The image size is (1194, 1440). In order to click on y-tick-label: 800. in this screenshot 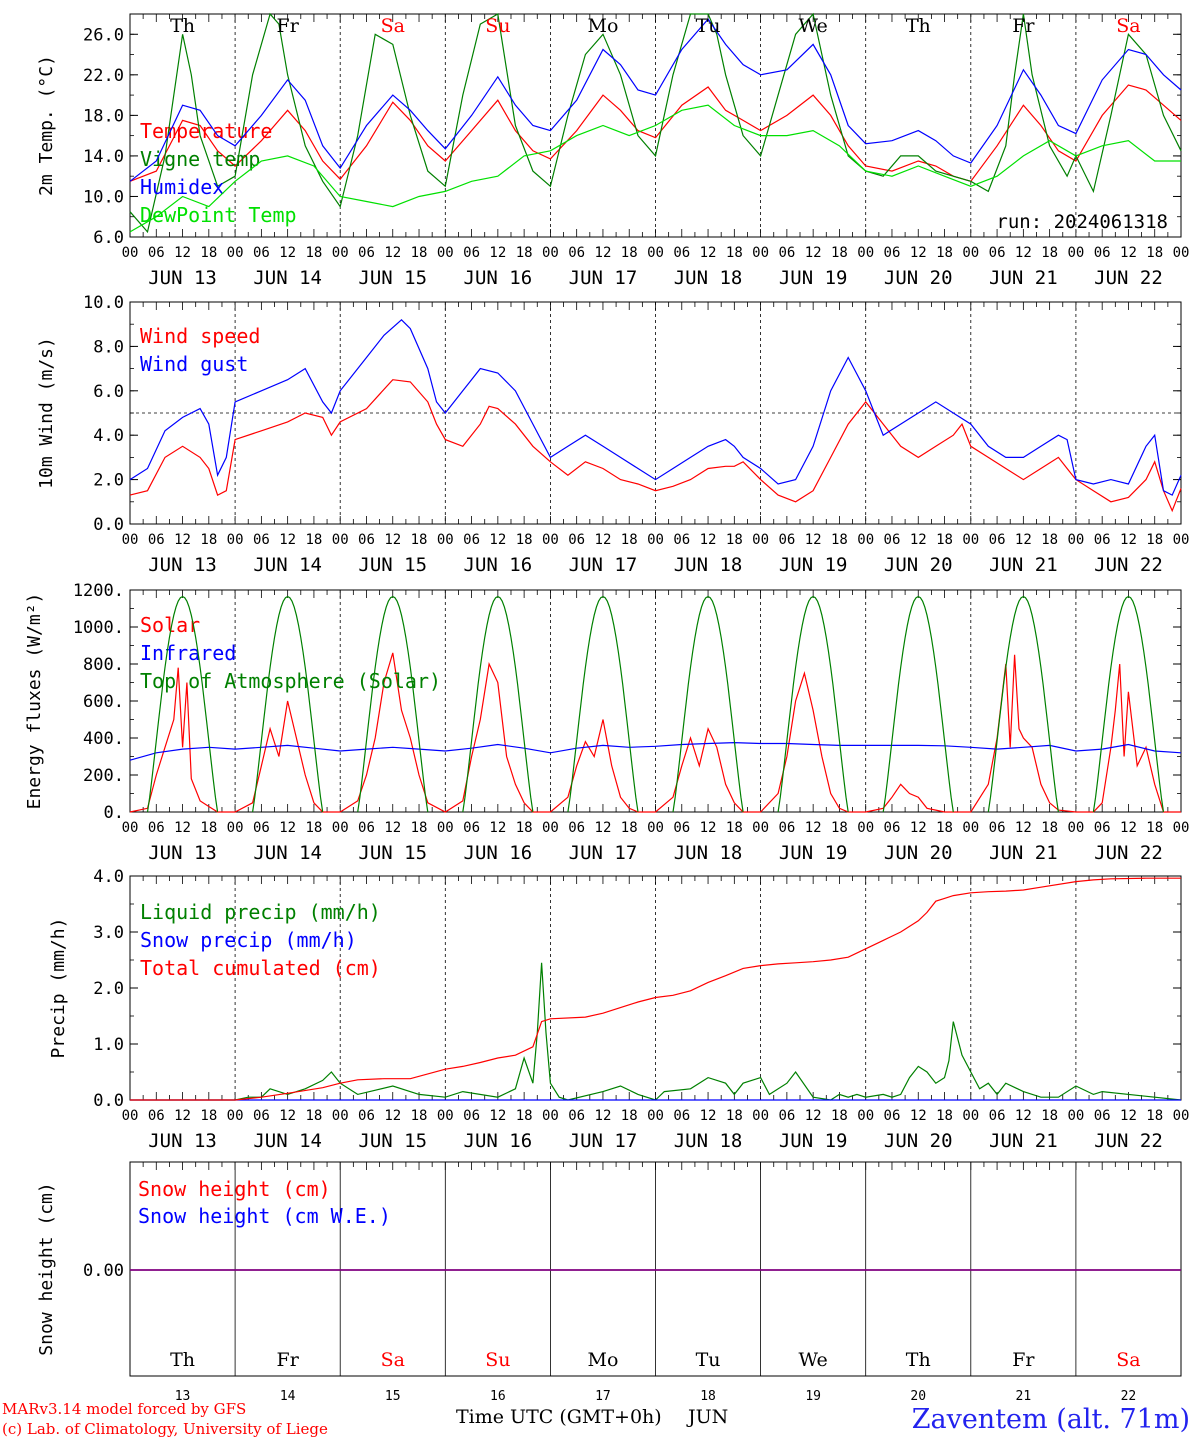, I will do `click(103, 665)`.